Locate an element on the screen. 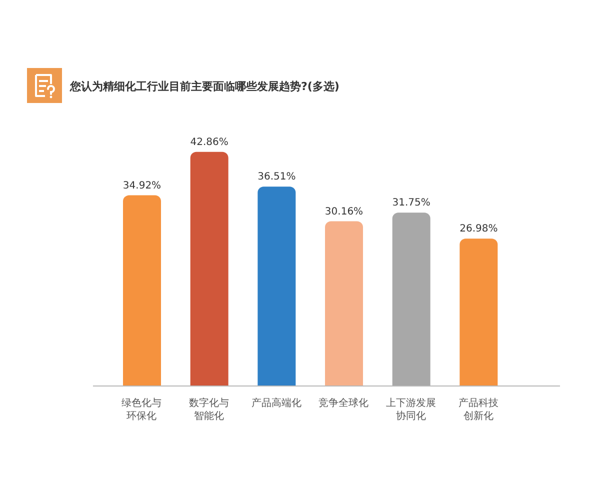 This screenshot has width=600, height=480. chart-title: 您认为精细化工行业目前主要面临哪些发展趋势?(多选) is located at coordinates (205, 86).